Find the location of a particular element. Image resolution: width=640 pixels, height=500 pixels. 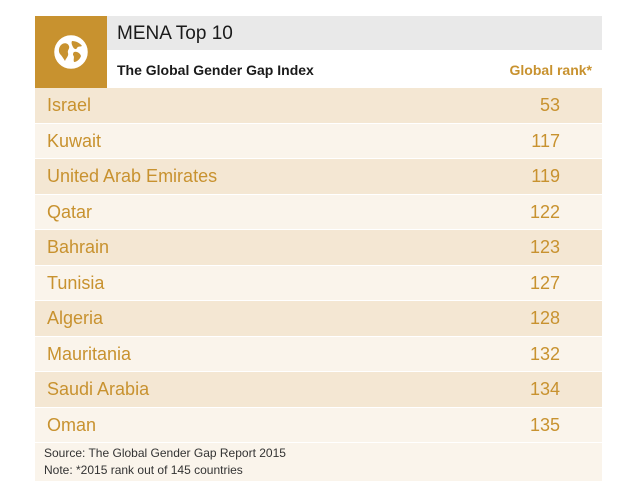

table-row: Algeria 128 is located at coordinates (318, 319).